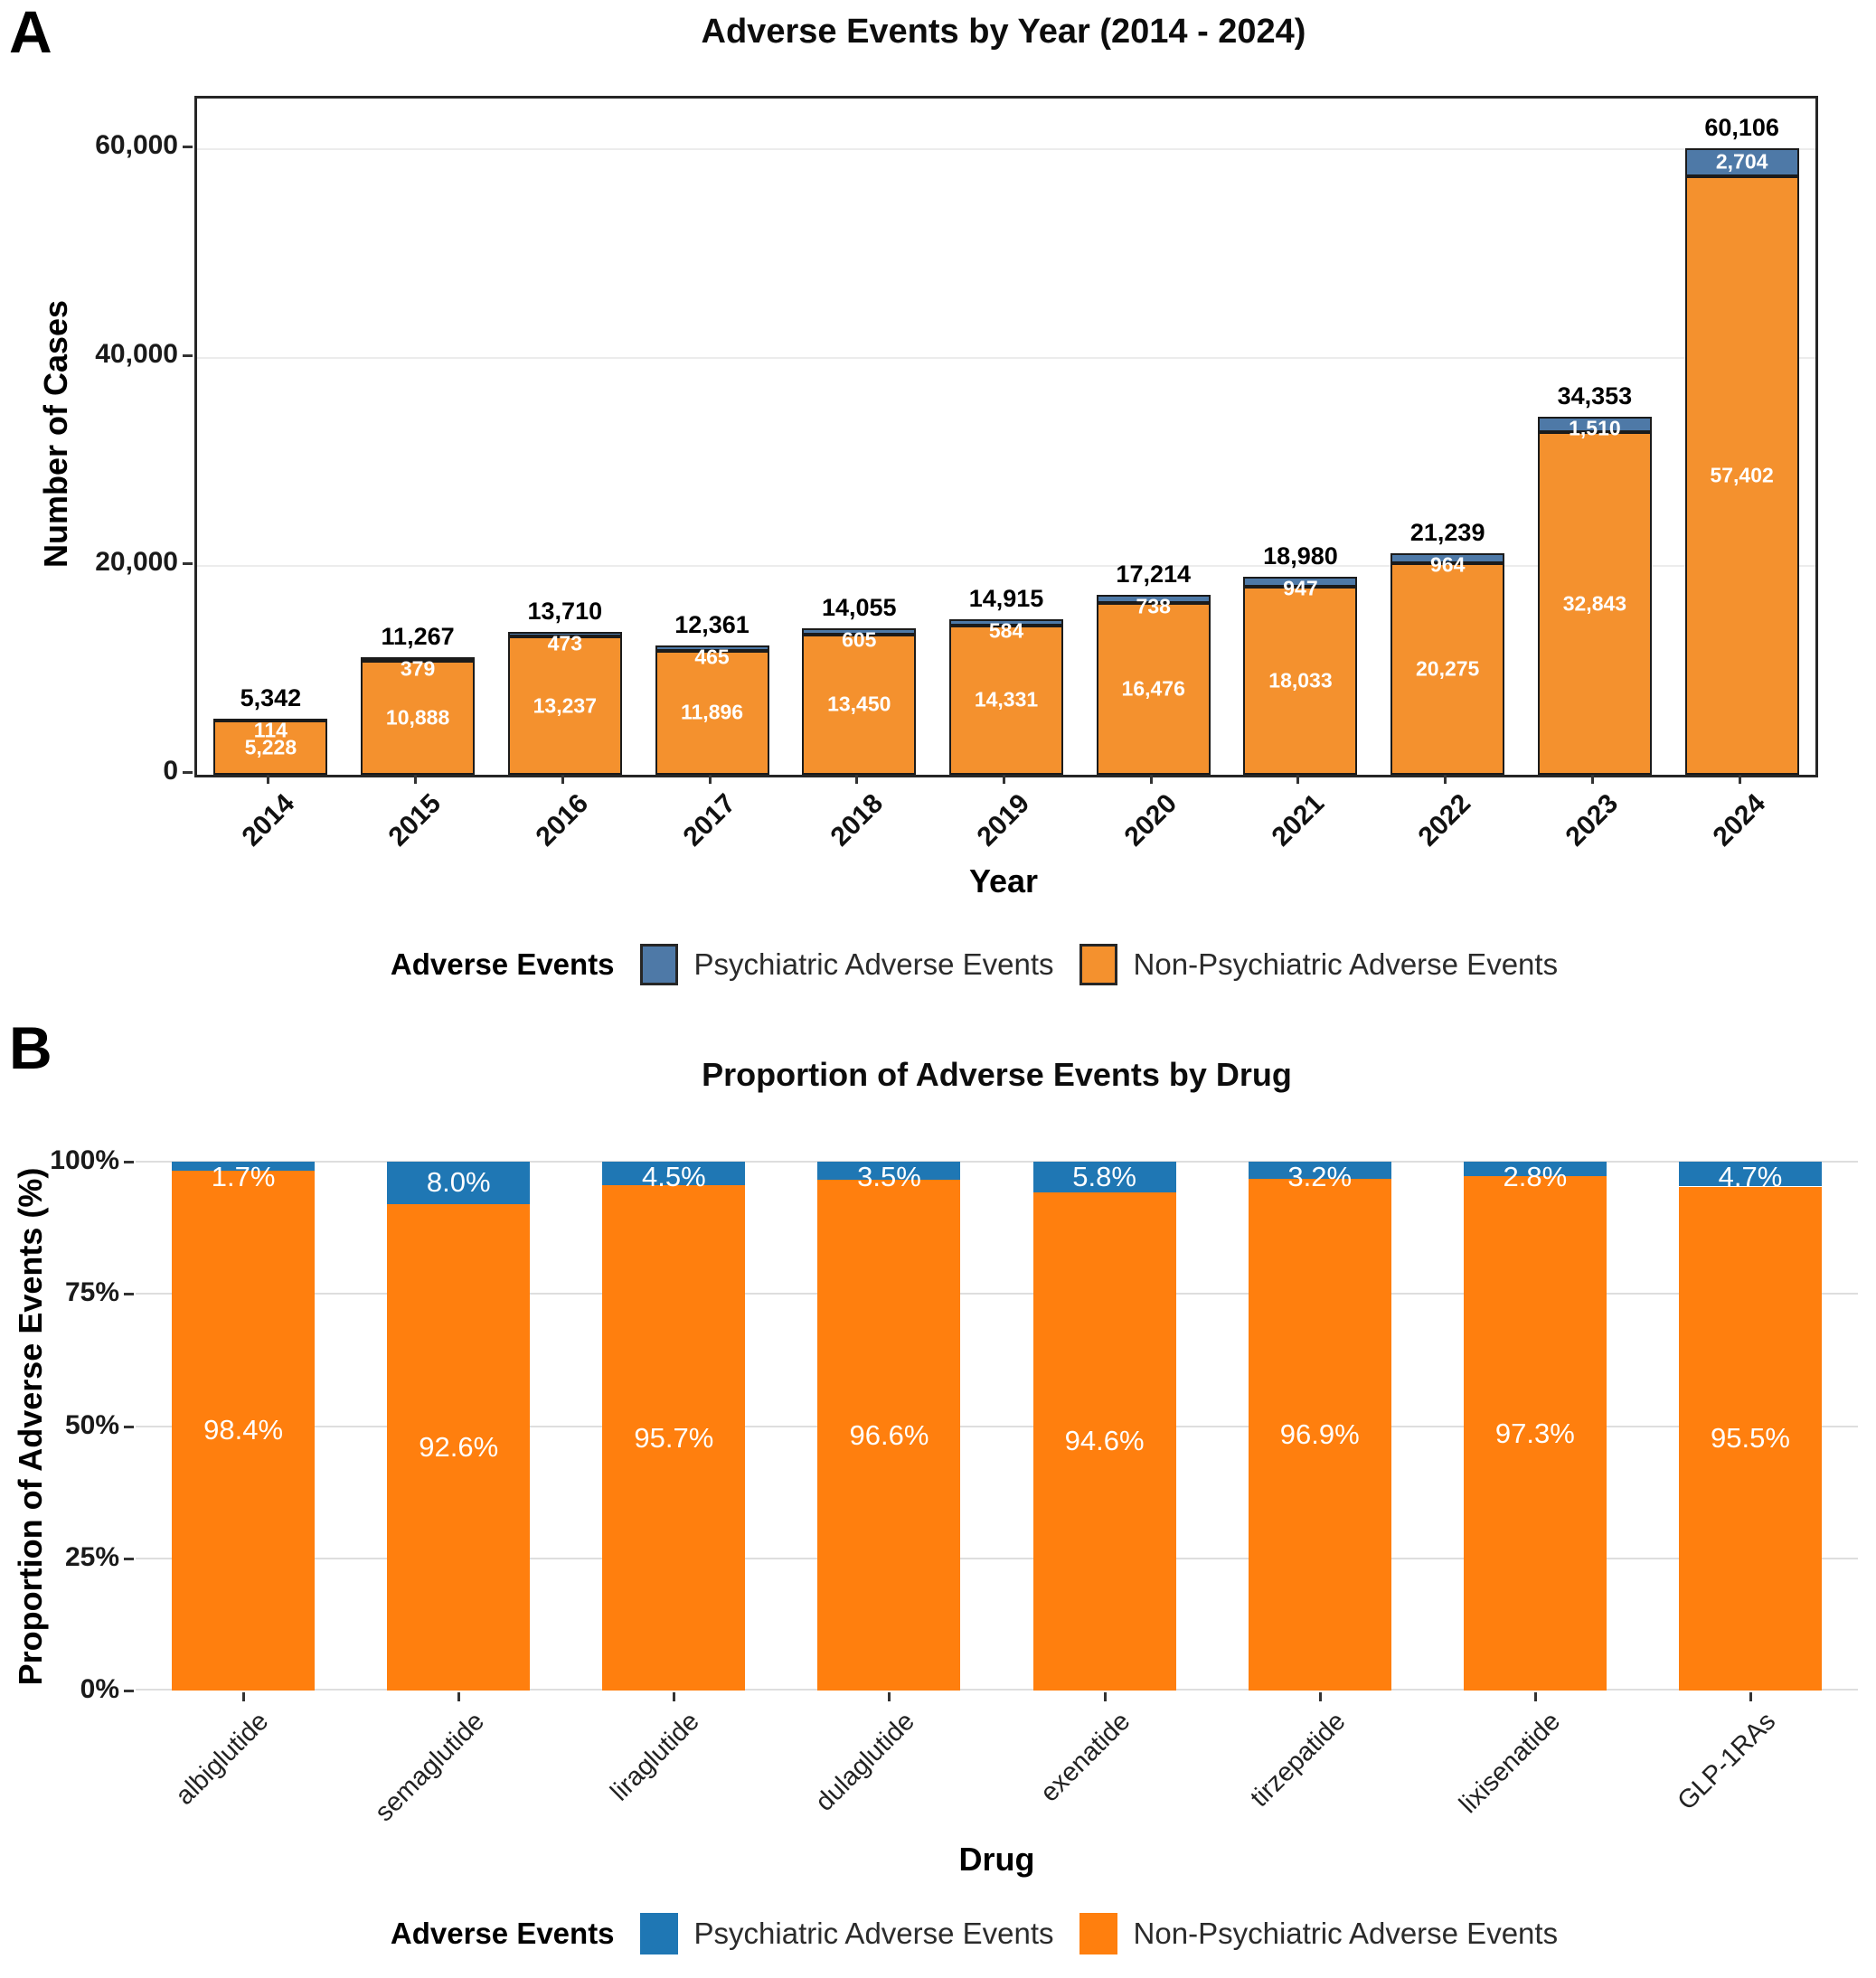 The image size is (1876, 1978). What do you see at coordinates (99, 1689) in the screenshot?
I see `panel-b-ytick-label: 0%` at bounding box center [99, 1689].